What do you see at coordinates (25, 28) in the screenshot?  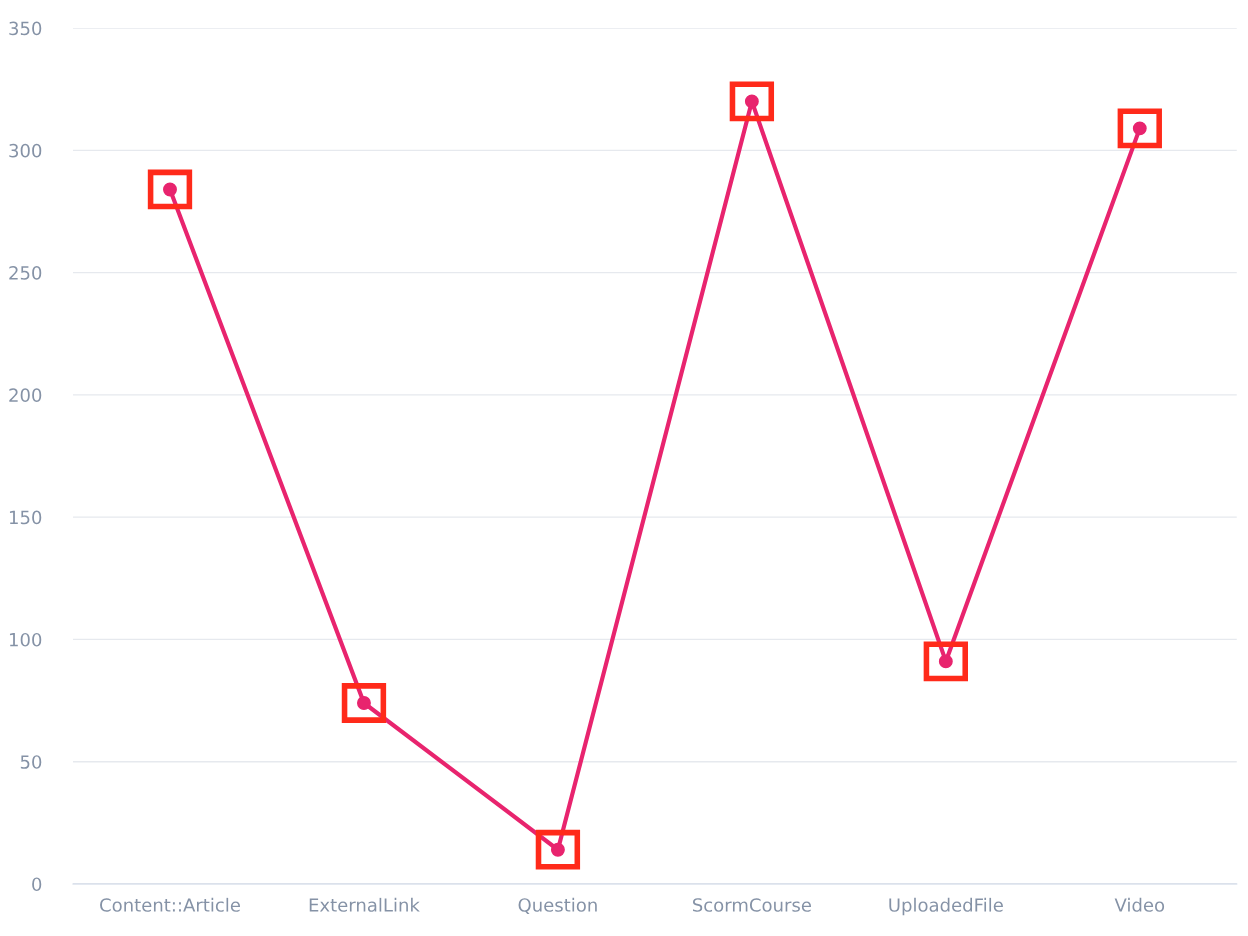 I see `y-tick-label: 350` at bounding box center [25, 28].